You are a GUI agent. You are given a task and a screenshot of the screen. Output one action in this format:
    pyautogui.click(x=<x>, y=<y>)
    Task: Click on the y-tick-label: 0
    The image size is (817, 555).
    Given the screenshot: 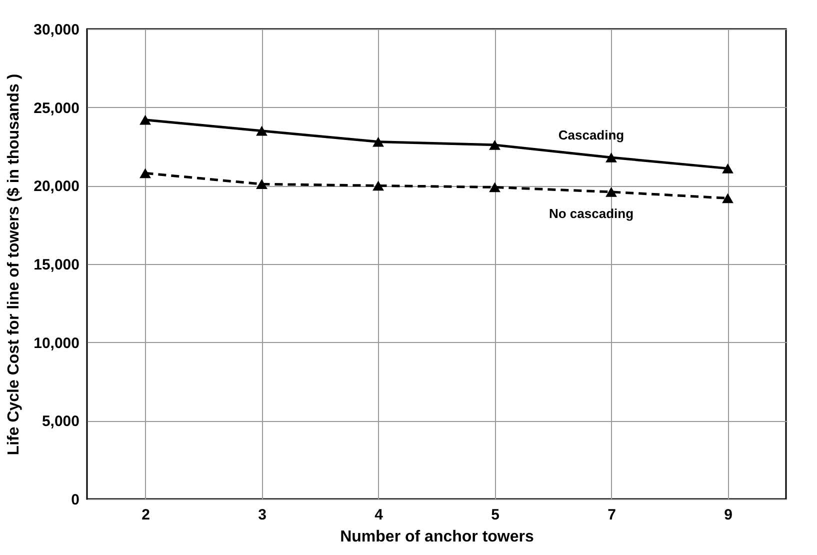 What is the action you would take?
    pyautogui.click(x=75, y=500)
    